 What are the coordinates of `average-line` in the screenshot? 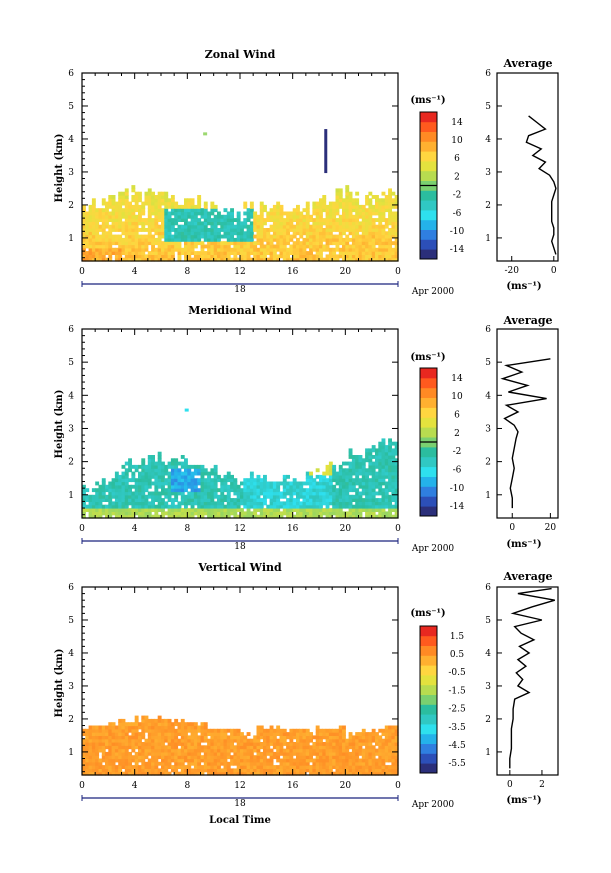 It's located at (525, 433).